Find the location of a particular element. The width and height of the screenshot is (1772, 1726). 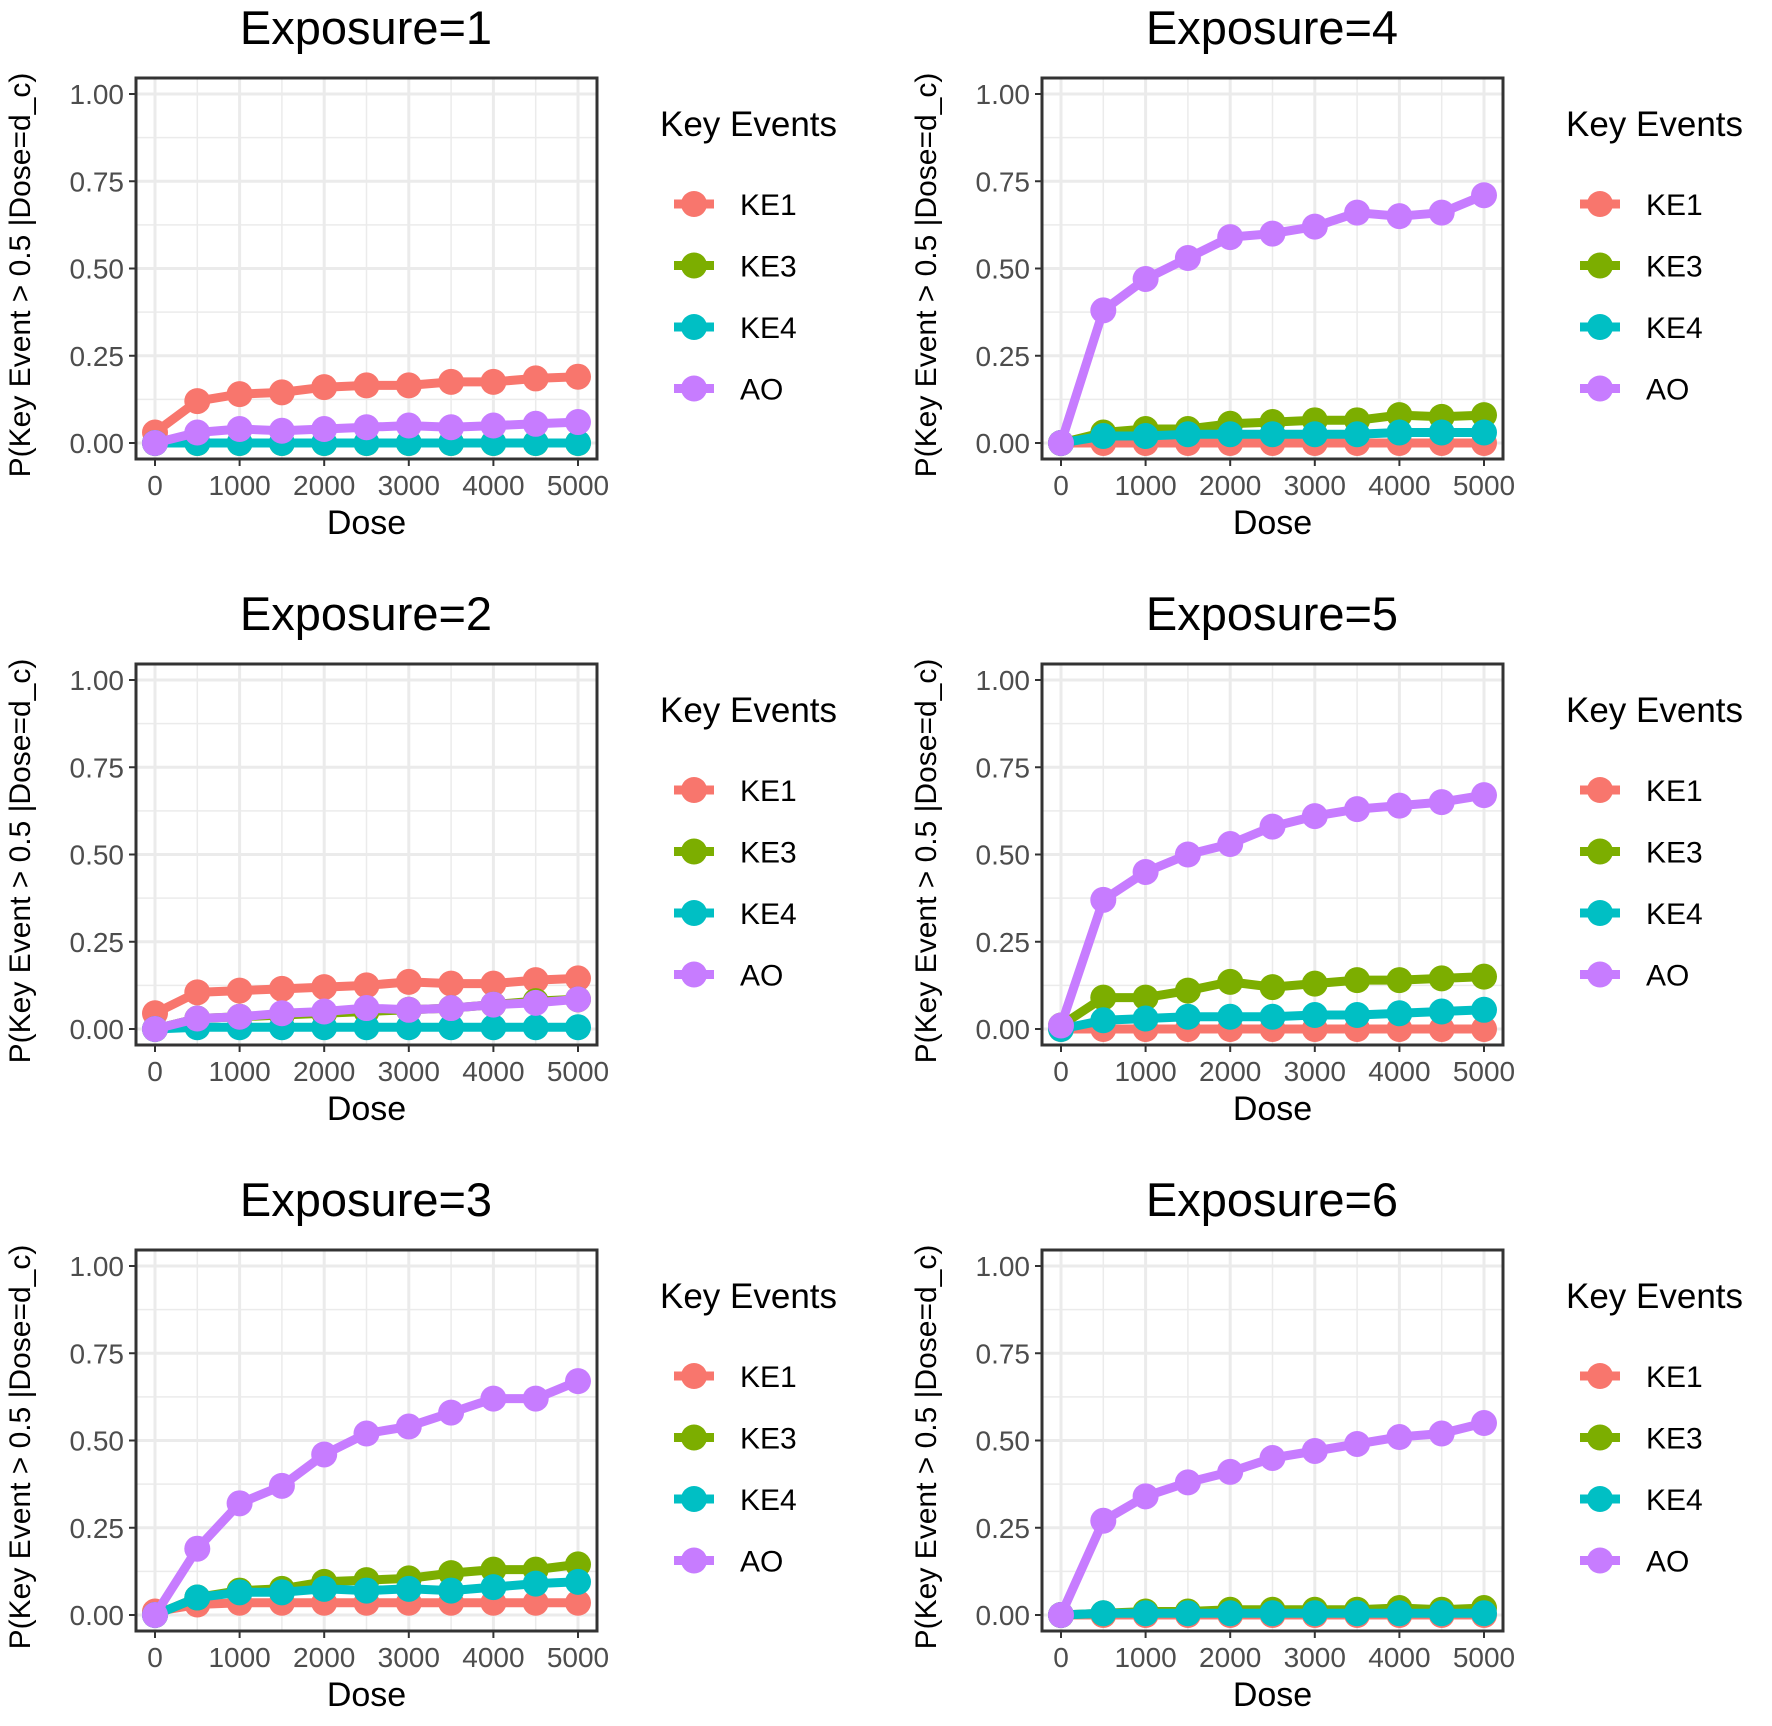

chart-title: Exposure=6 is located at coordinates (1272, 1199).